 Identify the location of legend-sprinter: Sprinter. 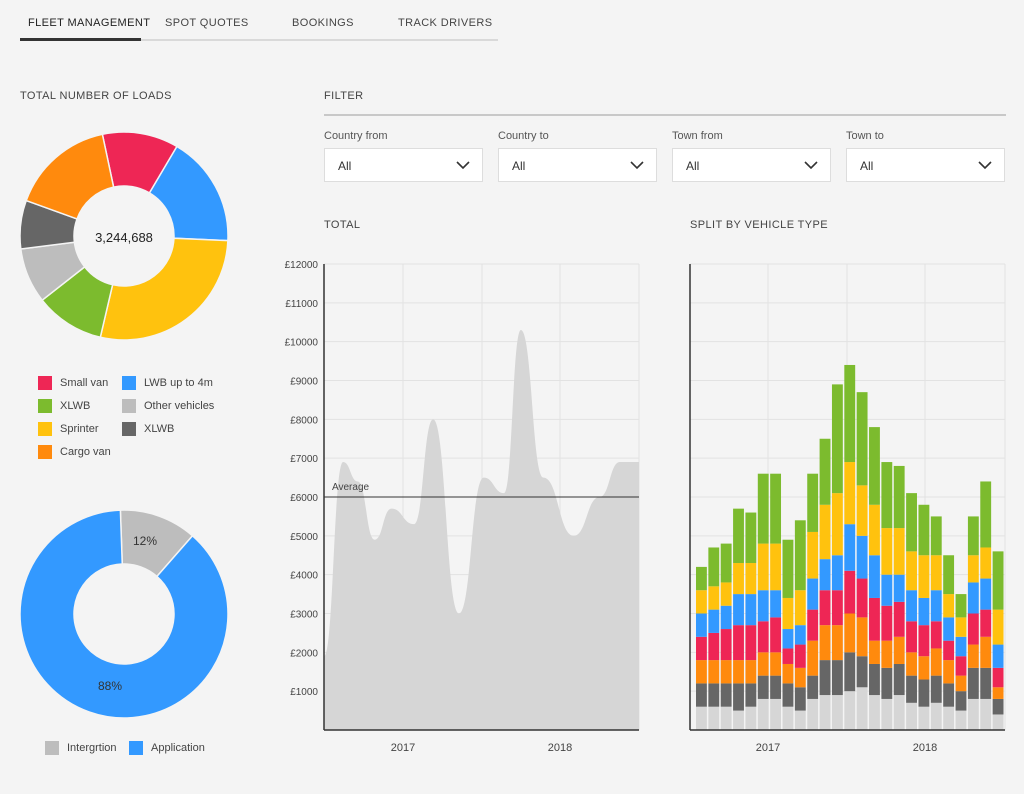
(68, 430).